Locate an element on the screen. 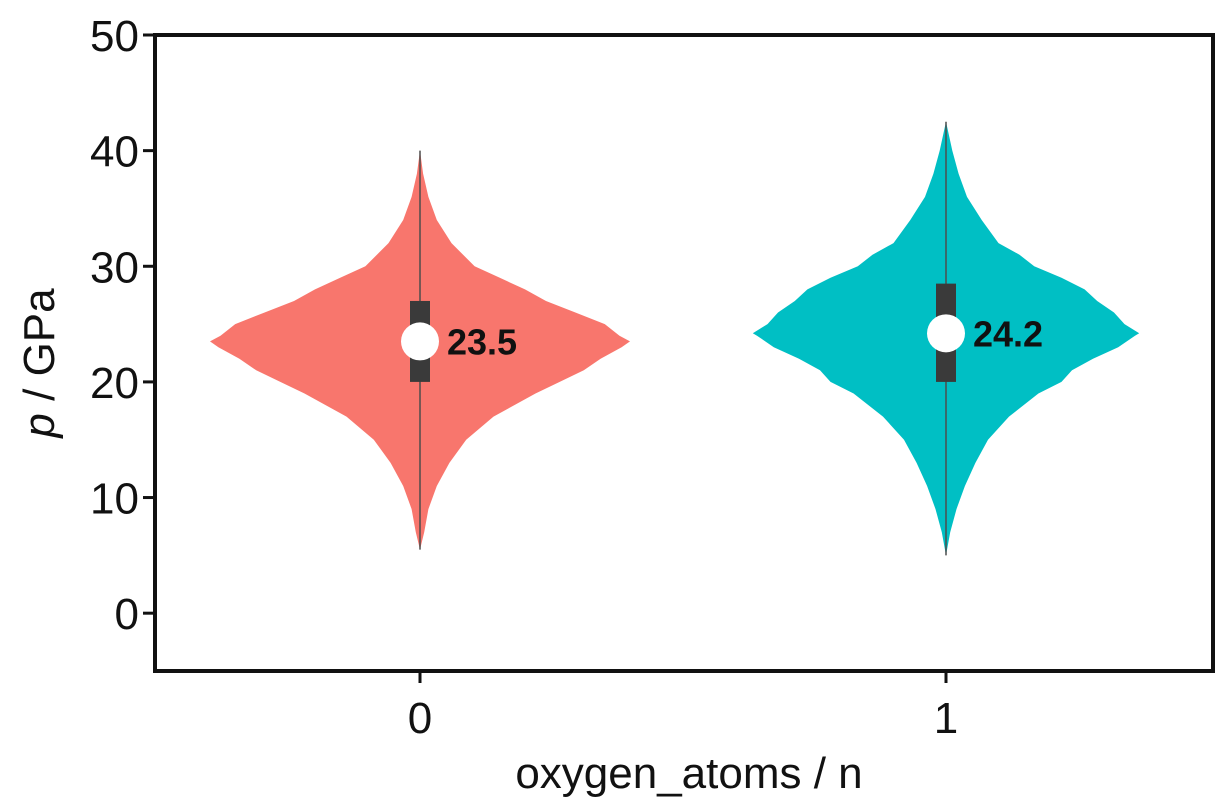 The width and height of the screenshot is (1225, 803). x-tick-label-1: 1 is located at coordinates (946, 718).